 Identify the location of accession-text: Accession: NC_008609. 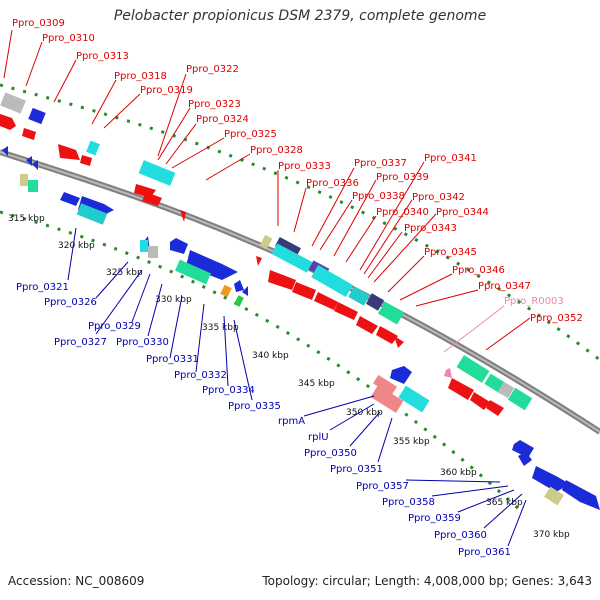
(76, 581).